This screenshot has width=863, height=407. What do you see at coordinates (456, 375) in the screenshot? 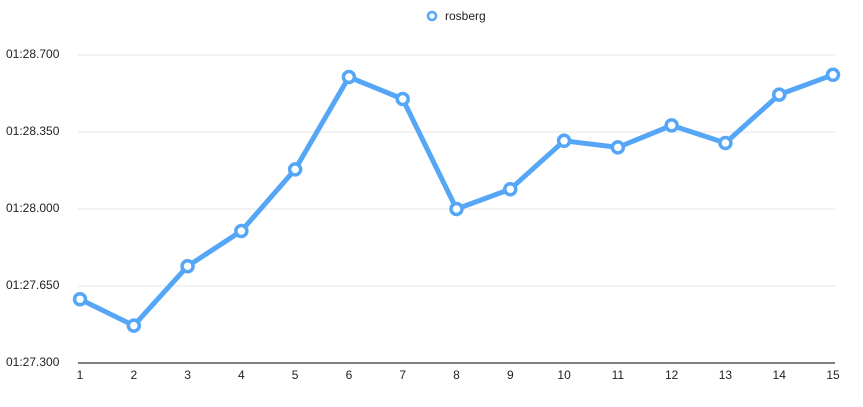
I see `x-tick-label: 8` at bounding box center [456, 375].